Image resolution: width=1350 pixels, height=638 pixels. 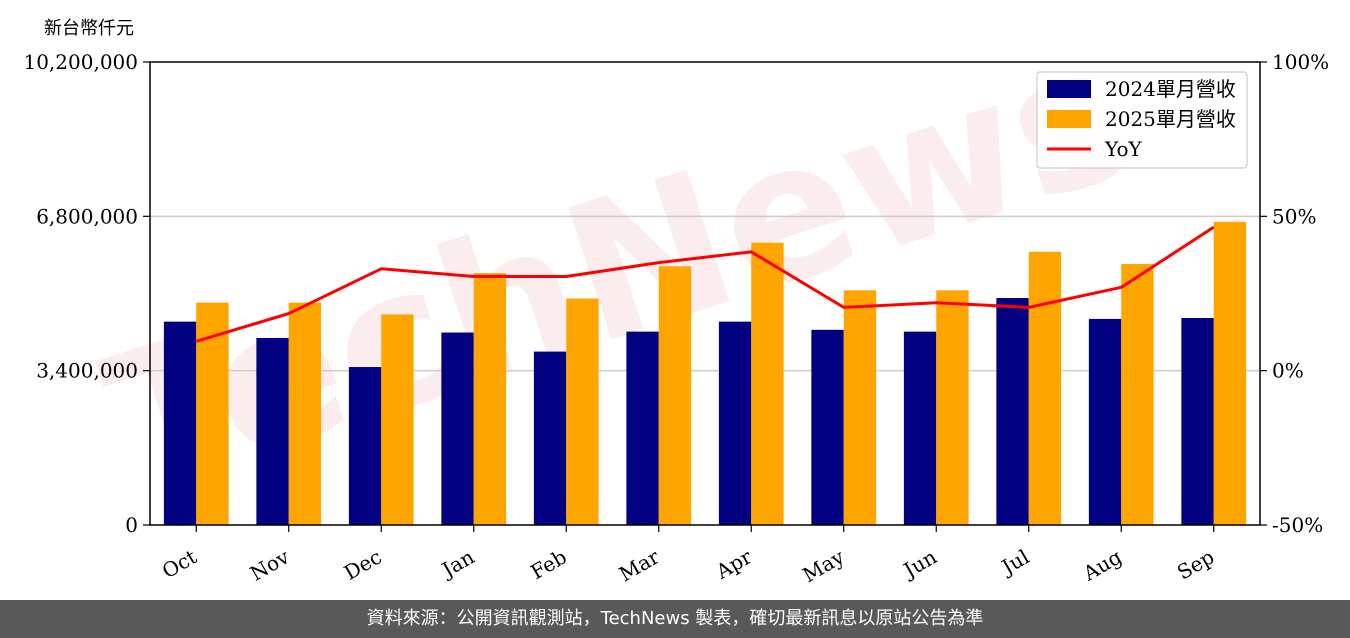 What do you see at coordinates (1288, 371) in the screenshot?
I see `y-right-tick-label: 0%` at bounding box center [1288, 371].